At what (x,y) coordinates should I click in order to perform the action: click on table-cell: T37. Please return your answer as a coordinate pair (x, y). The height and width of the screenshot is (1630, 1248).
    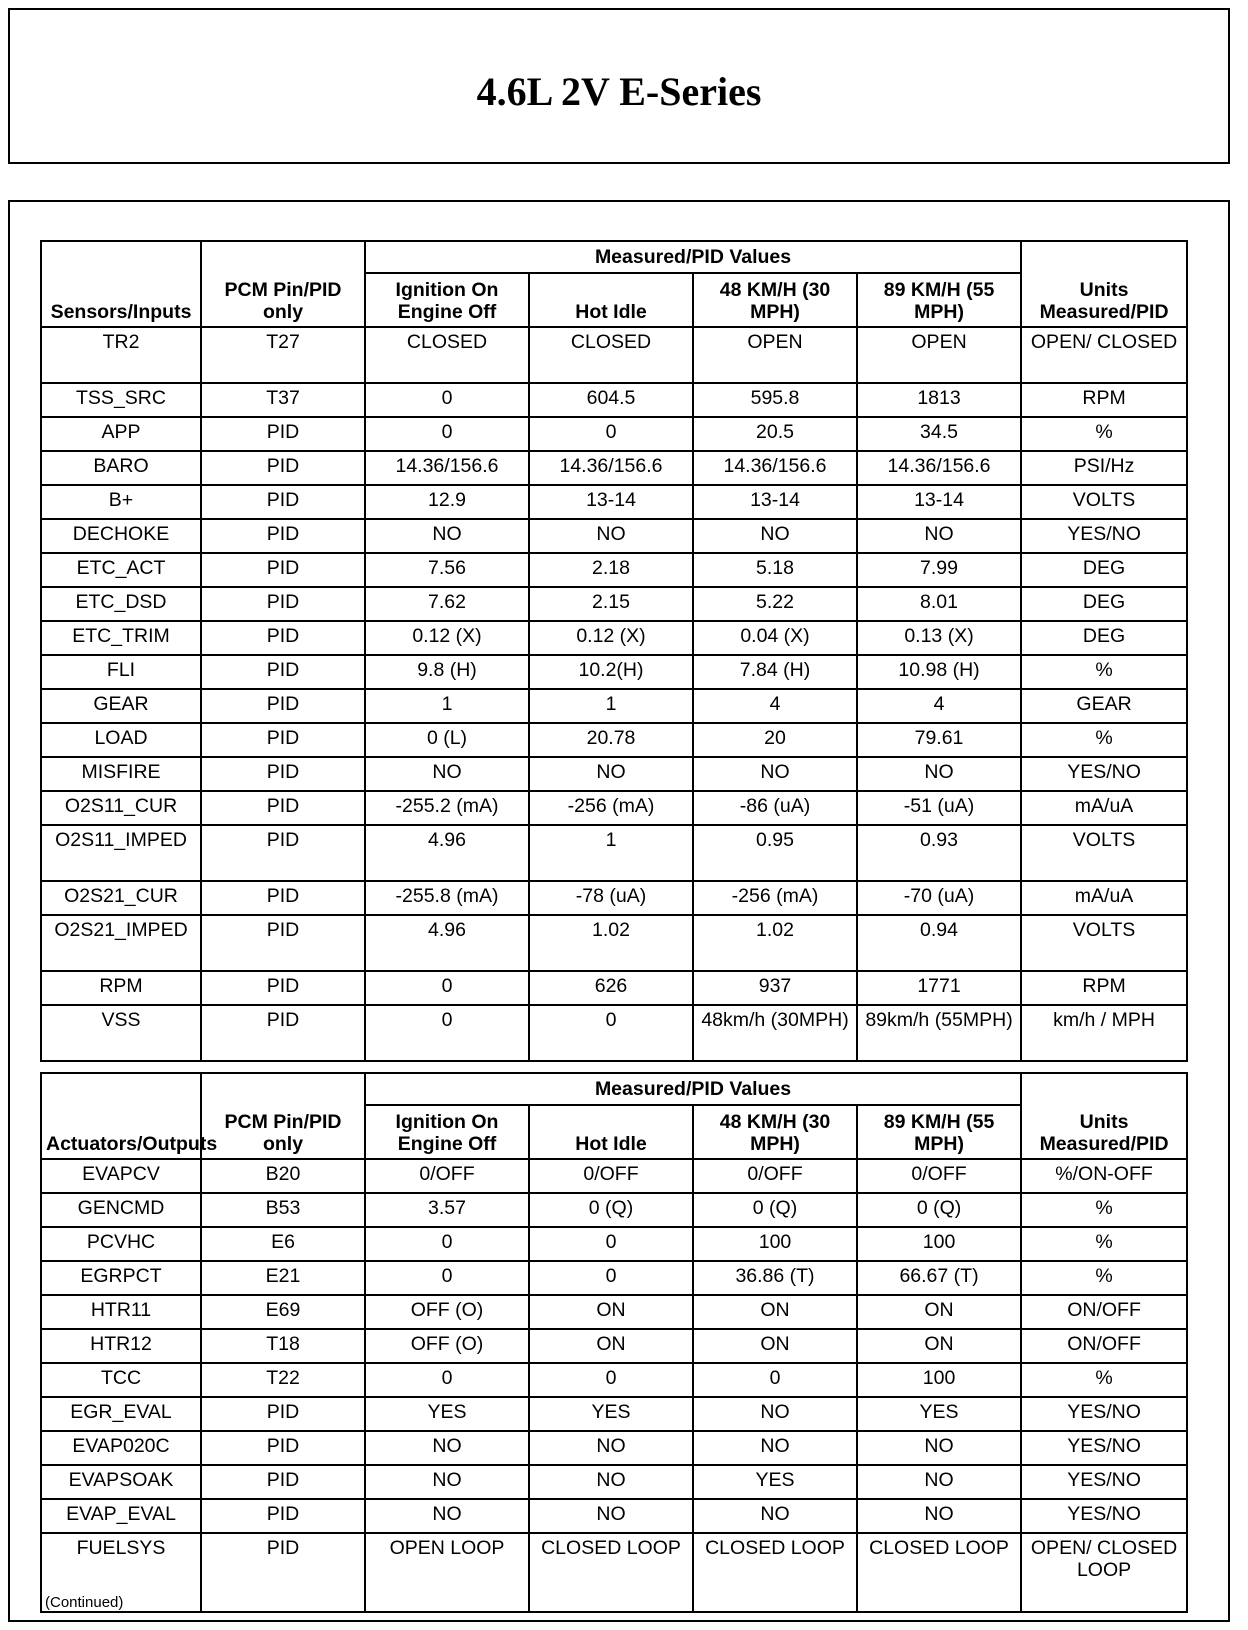
    Looking at the image, I should click on (283, 400).